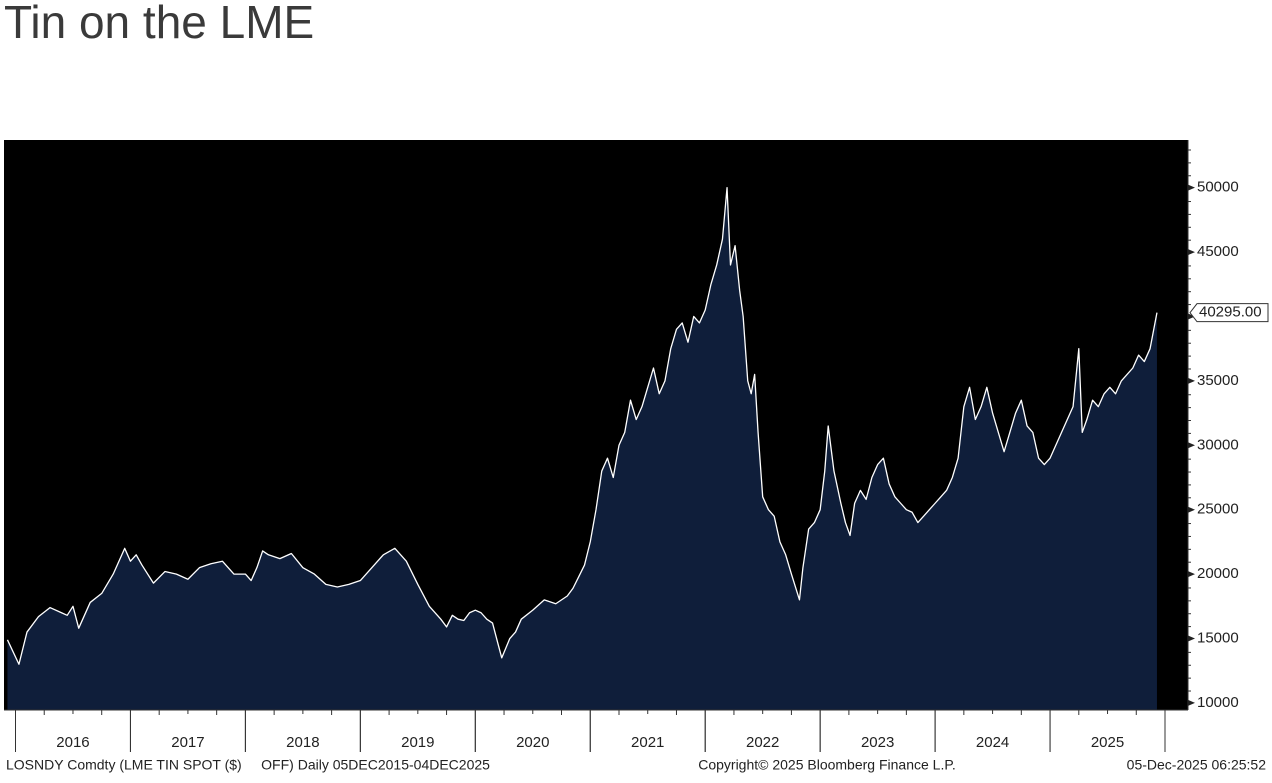 The image size is (1272, 783). Describe the element at coordinates (1218, 251) in the screenshot. I see `y-tick-label: 45000` at that location.